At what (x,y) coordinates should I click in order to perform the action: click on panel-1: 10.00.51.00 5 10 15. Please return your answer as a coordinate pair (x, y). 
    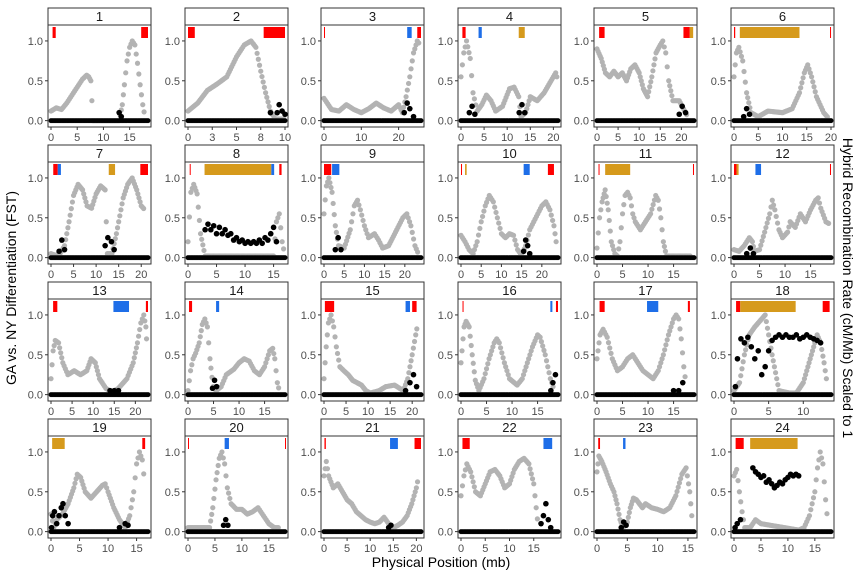
    Looking at the image, I should click on (90, 75).